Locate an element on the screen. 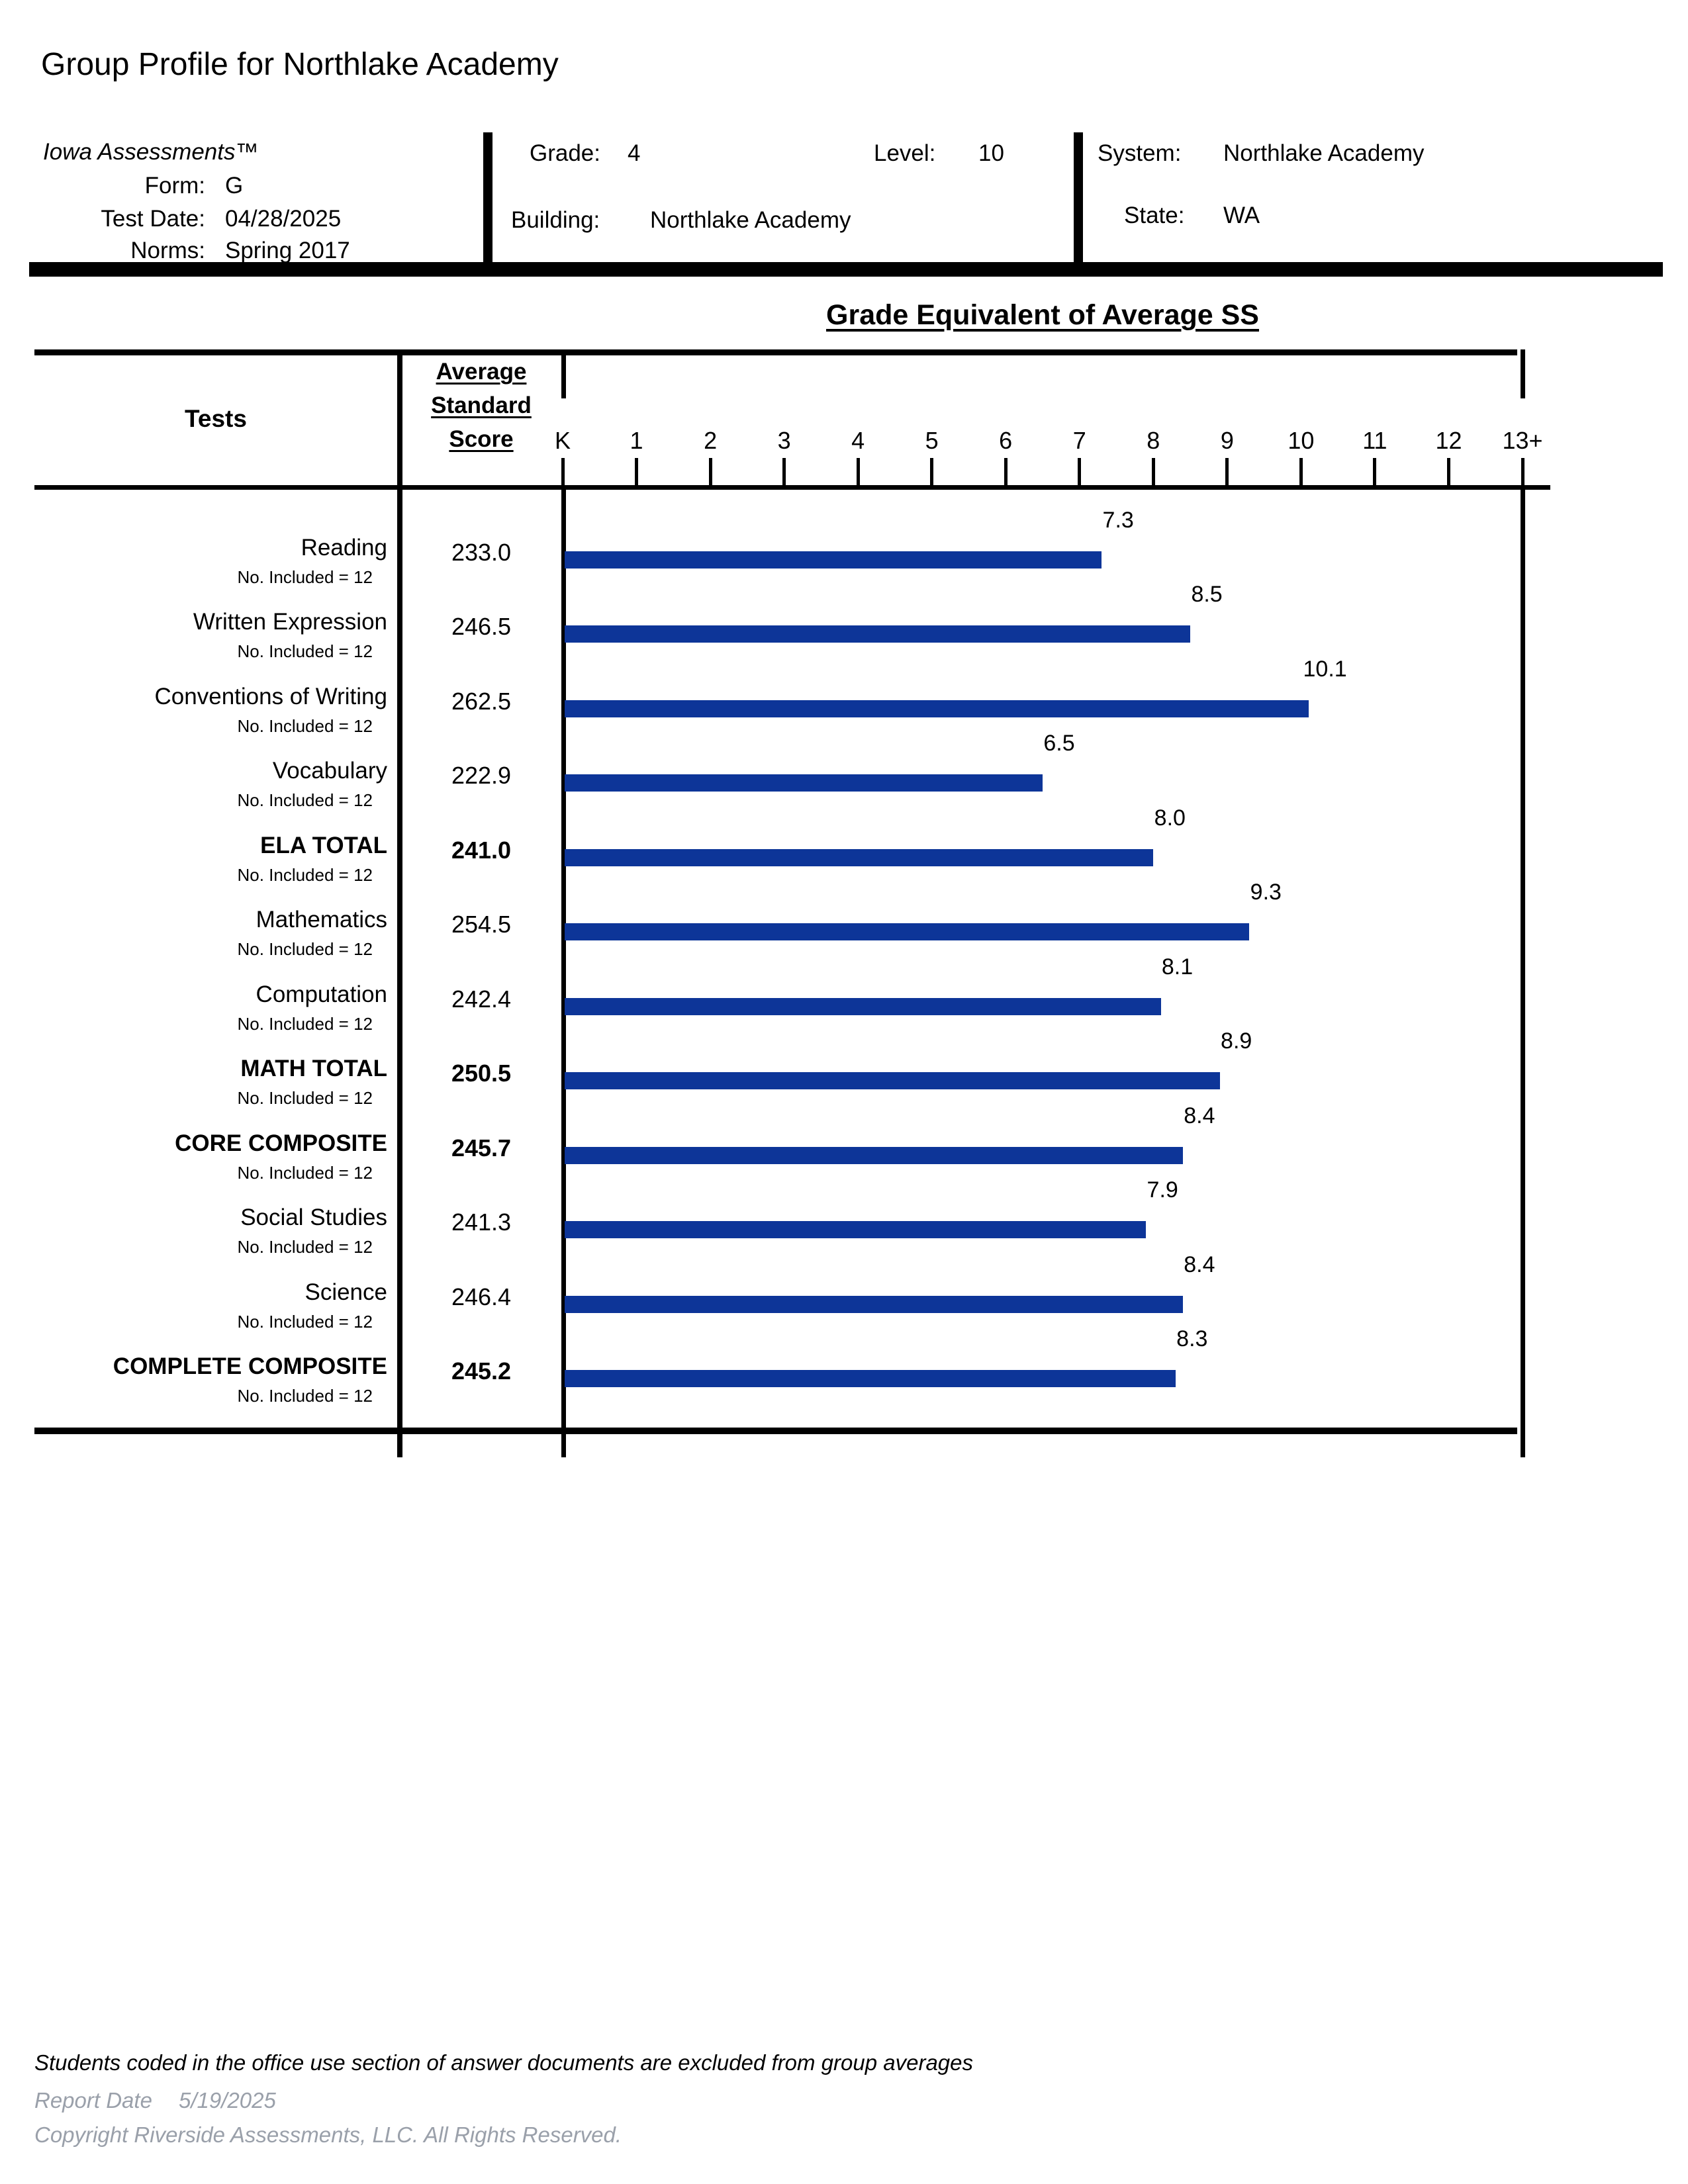 The width and height of the screenshot is (1688, 2184). test-name: Written Expression is located at coordinates (290, 622).